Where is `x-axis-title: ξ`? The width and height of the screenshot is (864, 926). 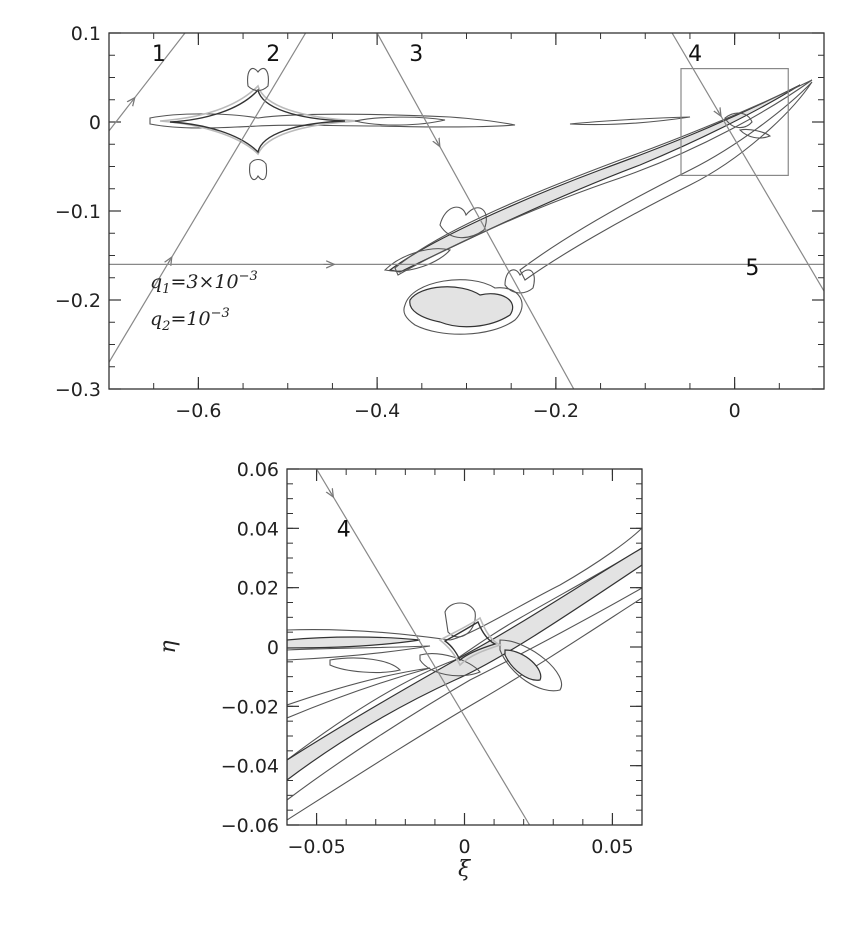 x-axis-title: ξ is located at coordinates (465, 869).